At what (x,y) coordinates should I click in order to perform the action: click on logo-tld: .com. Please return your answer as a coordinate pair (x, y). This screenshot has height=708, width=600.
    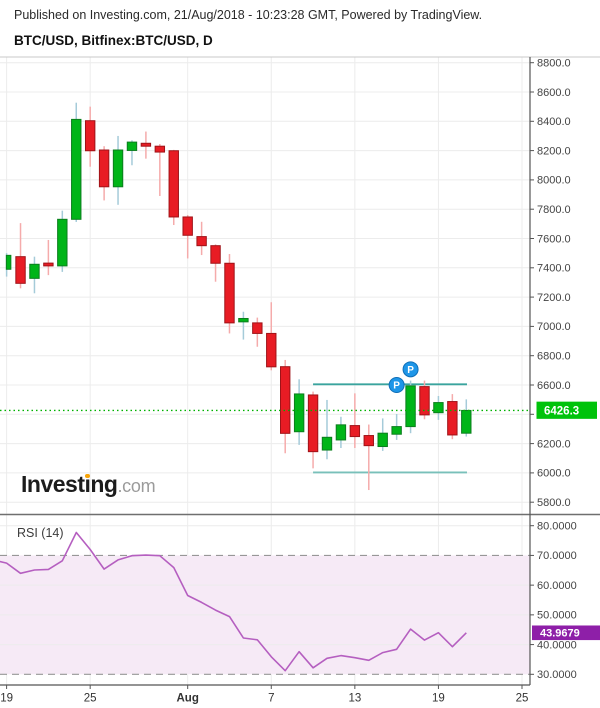
    Looking at the image, I should click on (136, 486).